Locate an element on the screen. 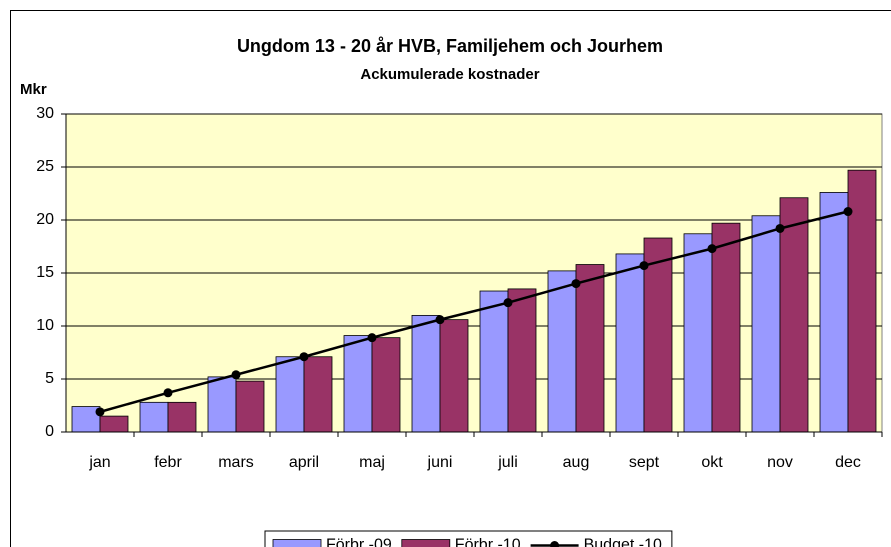 The height and width of the screenshot is (547, 891). y-tick-label: 10 is located at coordinates (45, 325).